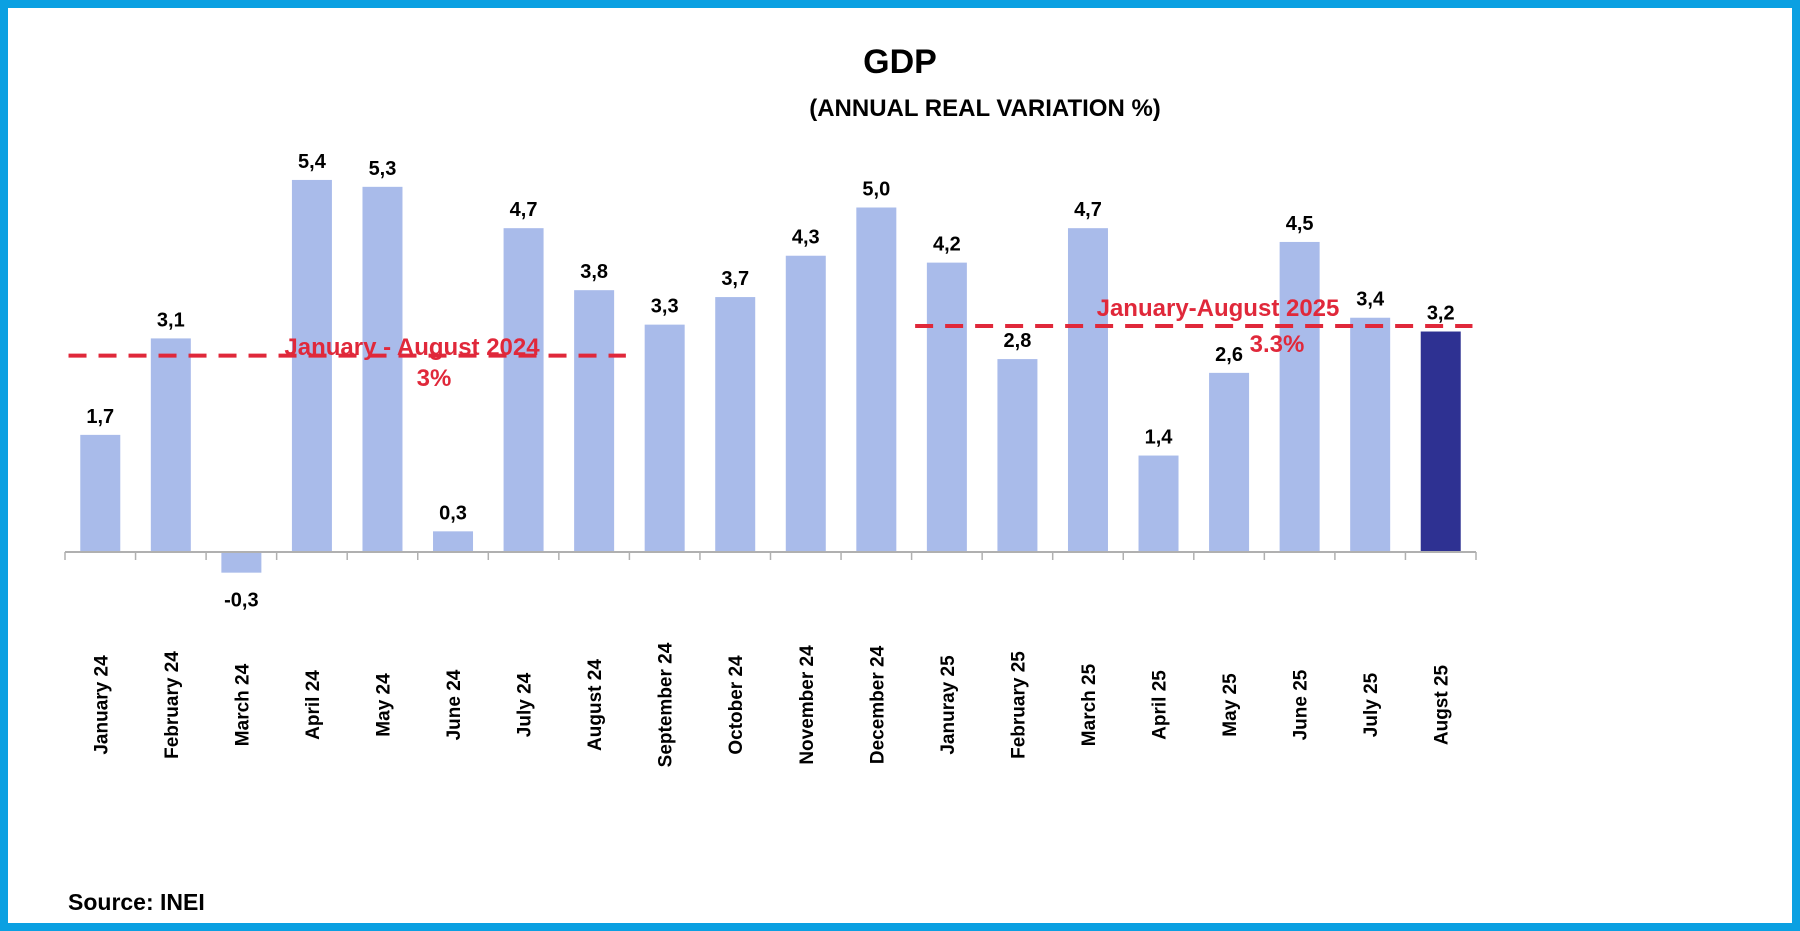 The width and height of the screenshot is (1800, 931). What do you see at coordinates (877, 704) in the screenshot?
I see `category-label: December 24` at bounding box center [877, 704].